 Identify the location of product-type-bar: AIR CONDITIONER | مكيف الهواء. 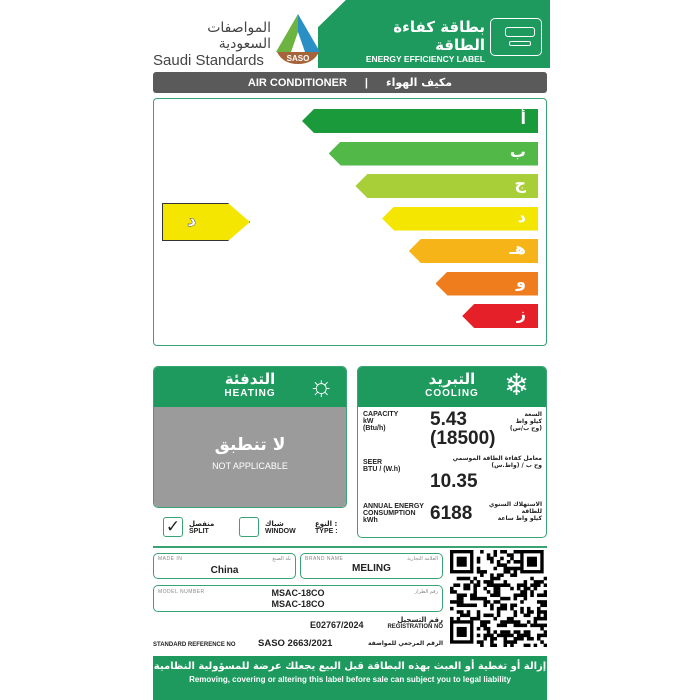
(350, 82).